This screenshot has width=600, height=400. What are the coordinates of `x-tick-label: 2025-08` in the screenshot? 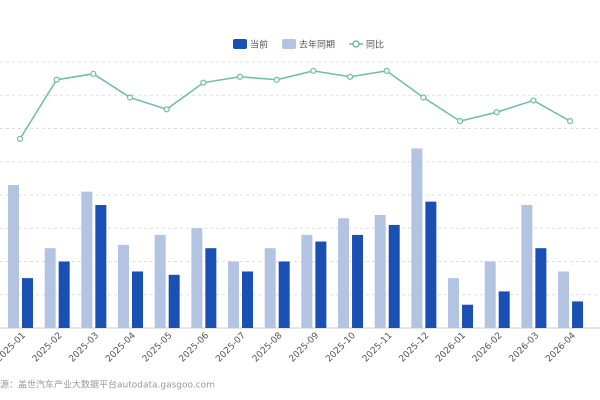 It's located at (268, 348).